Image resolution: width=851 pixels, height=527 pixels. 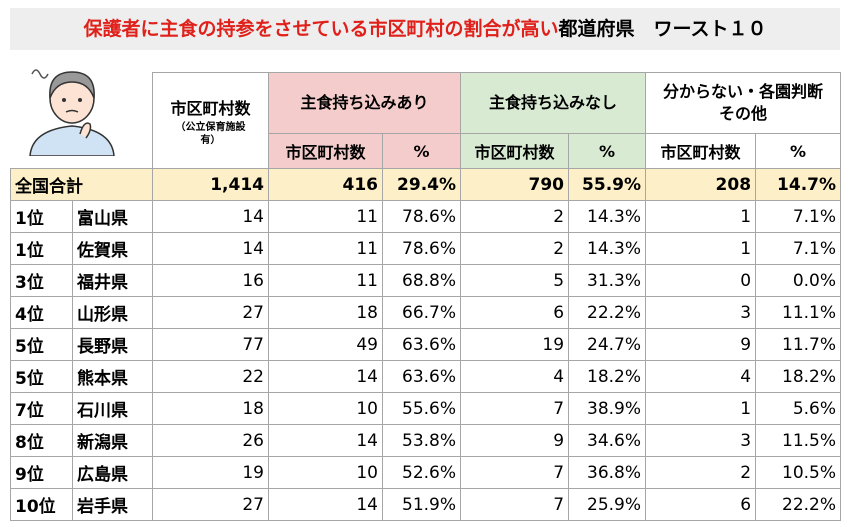 I want to click on data-row: 4位 山形県 27 18 66.7% 6 22.2% 3 11.1%, so click(x=426, y=312).